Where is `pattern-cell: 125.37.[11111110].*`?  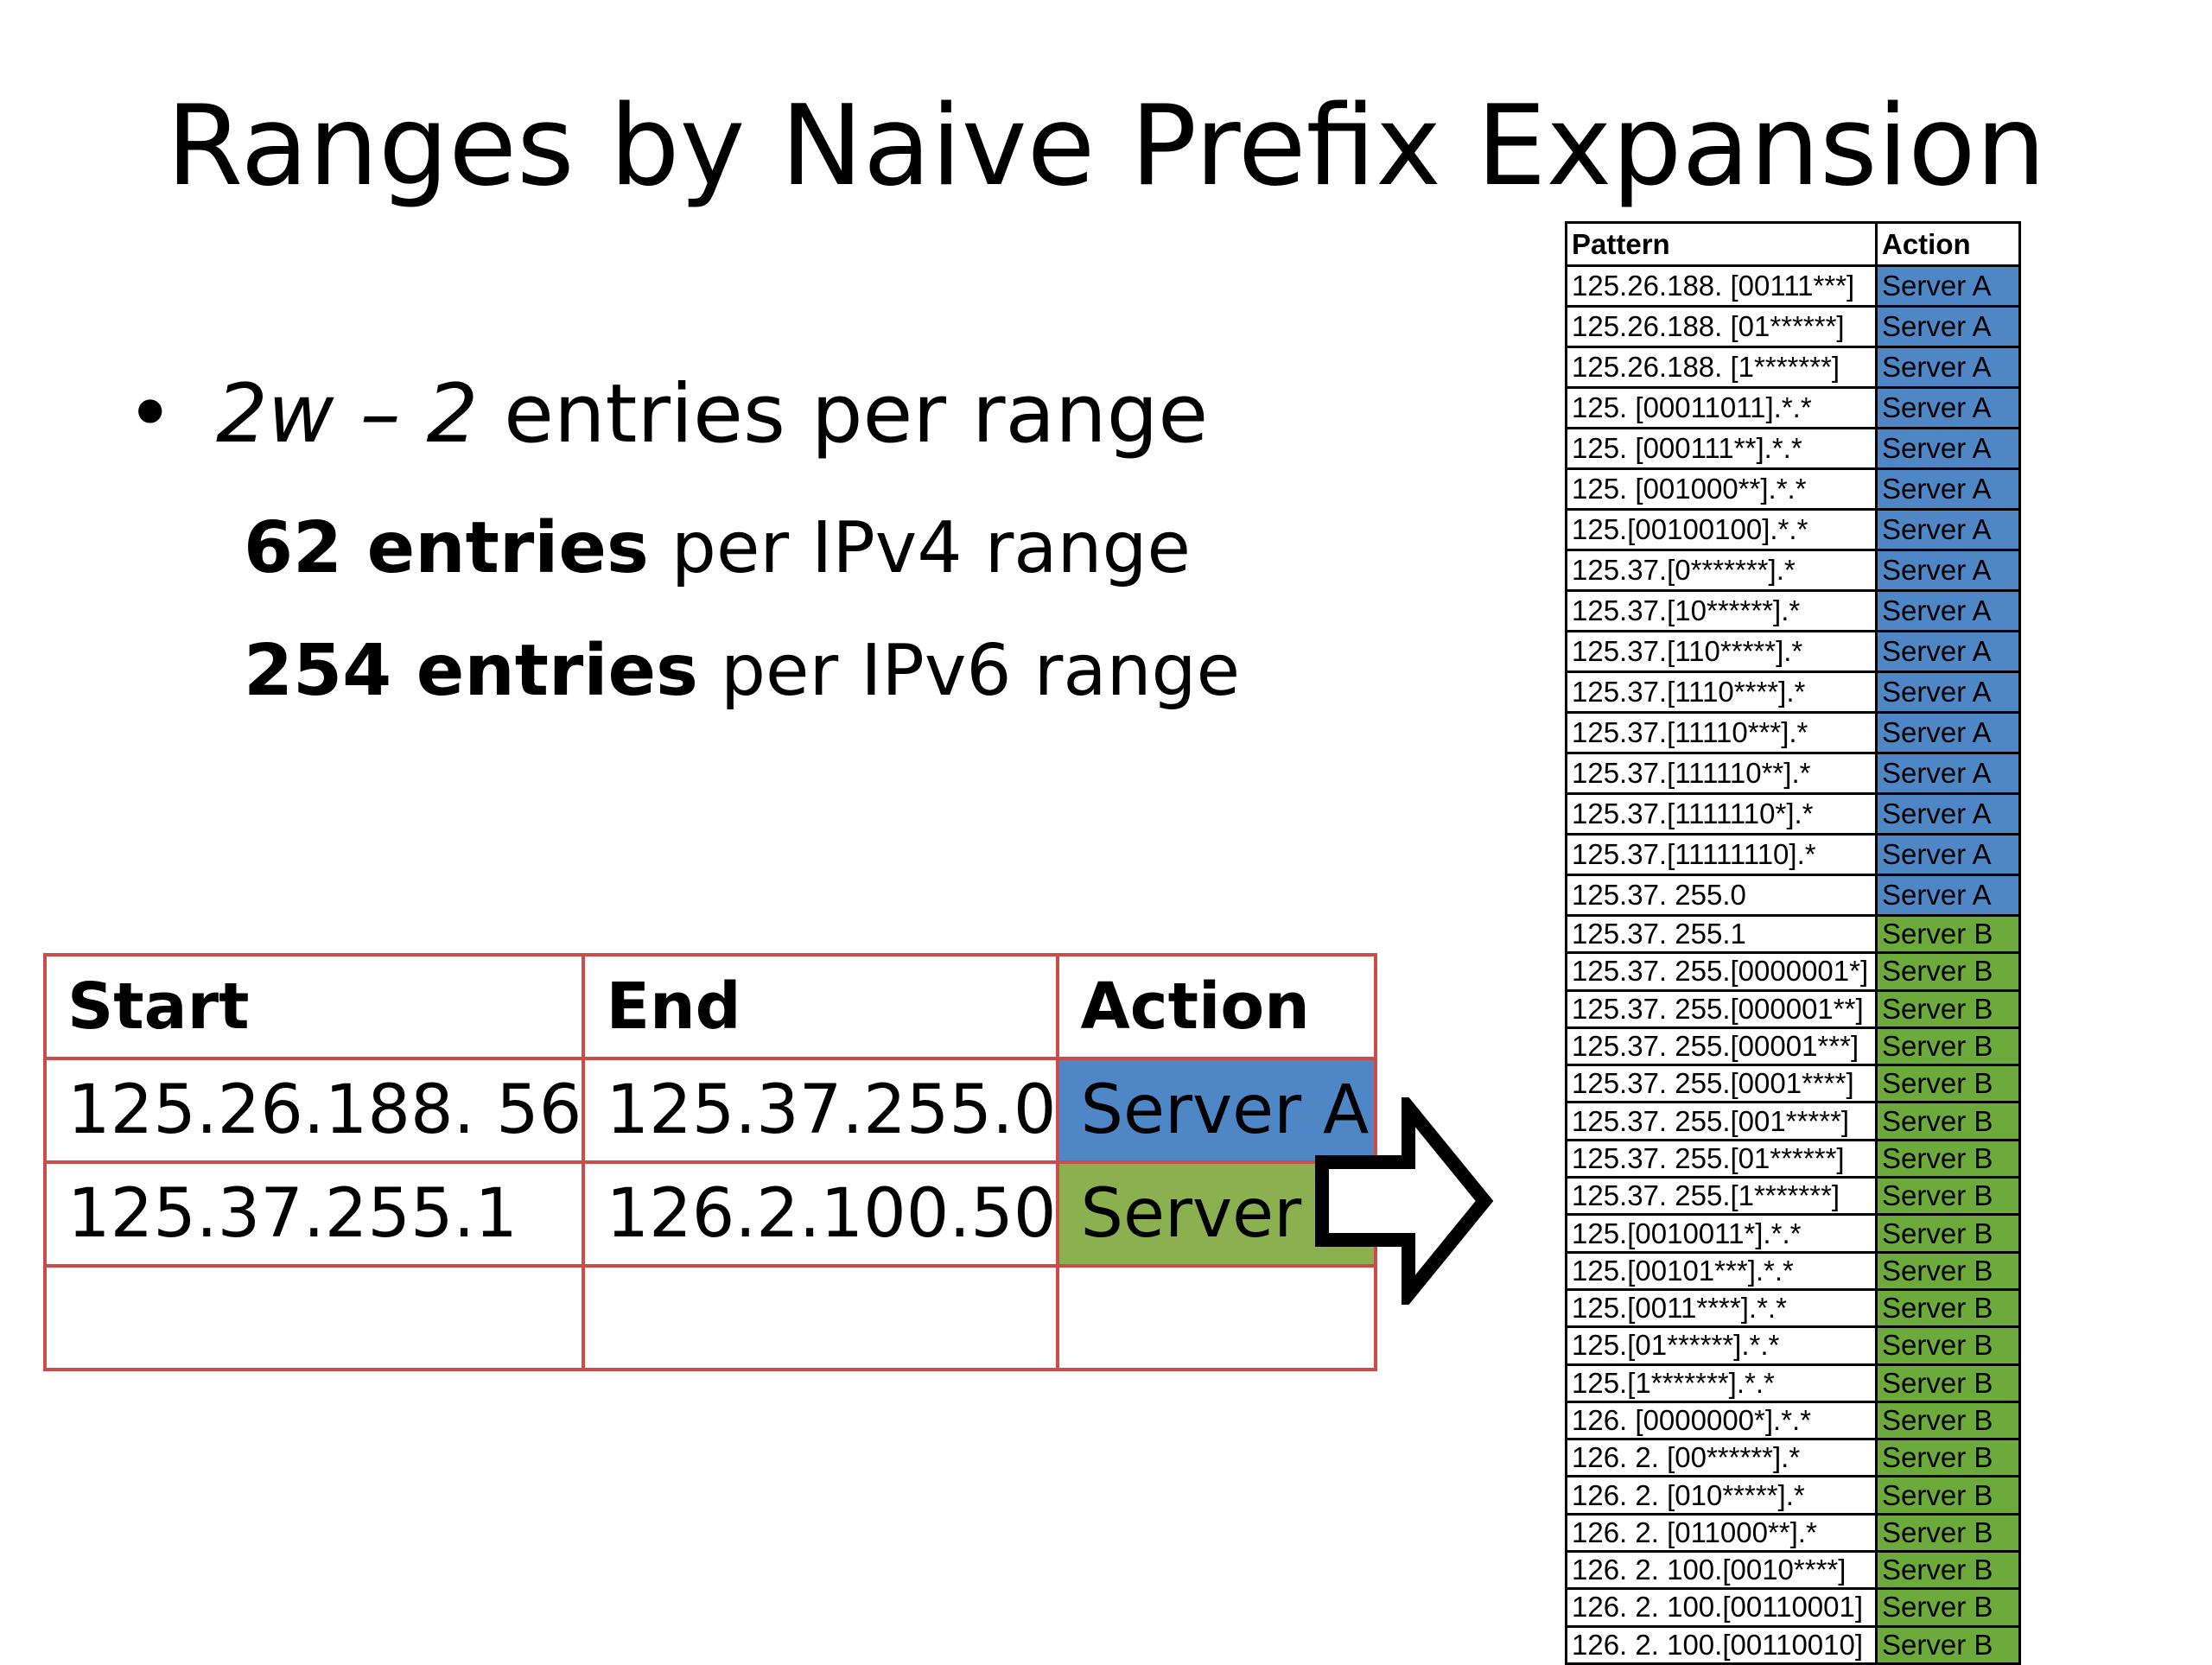 pattern-cell: 125.37.[11111110].* is located at coordinates (1721, 855).